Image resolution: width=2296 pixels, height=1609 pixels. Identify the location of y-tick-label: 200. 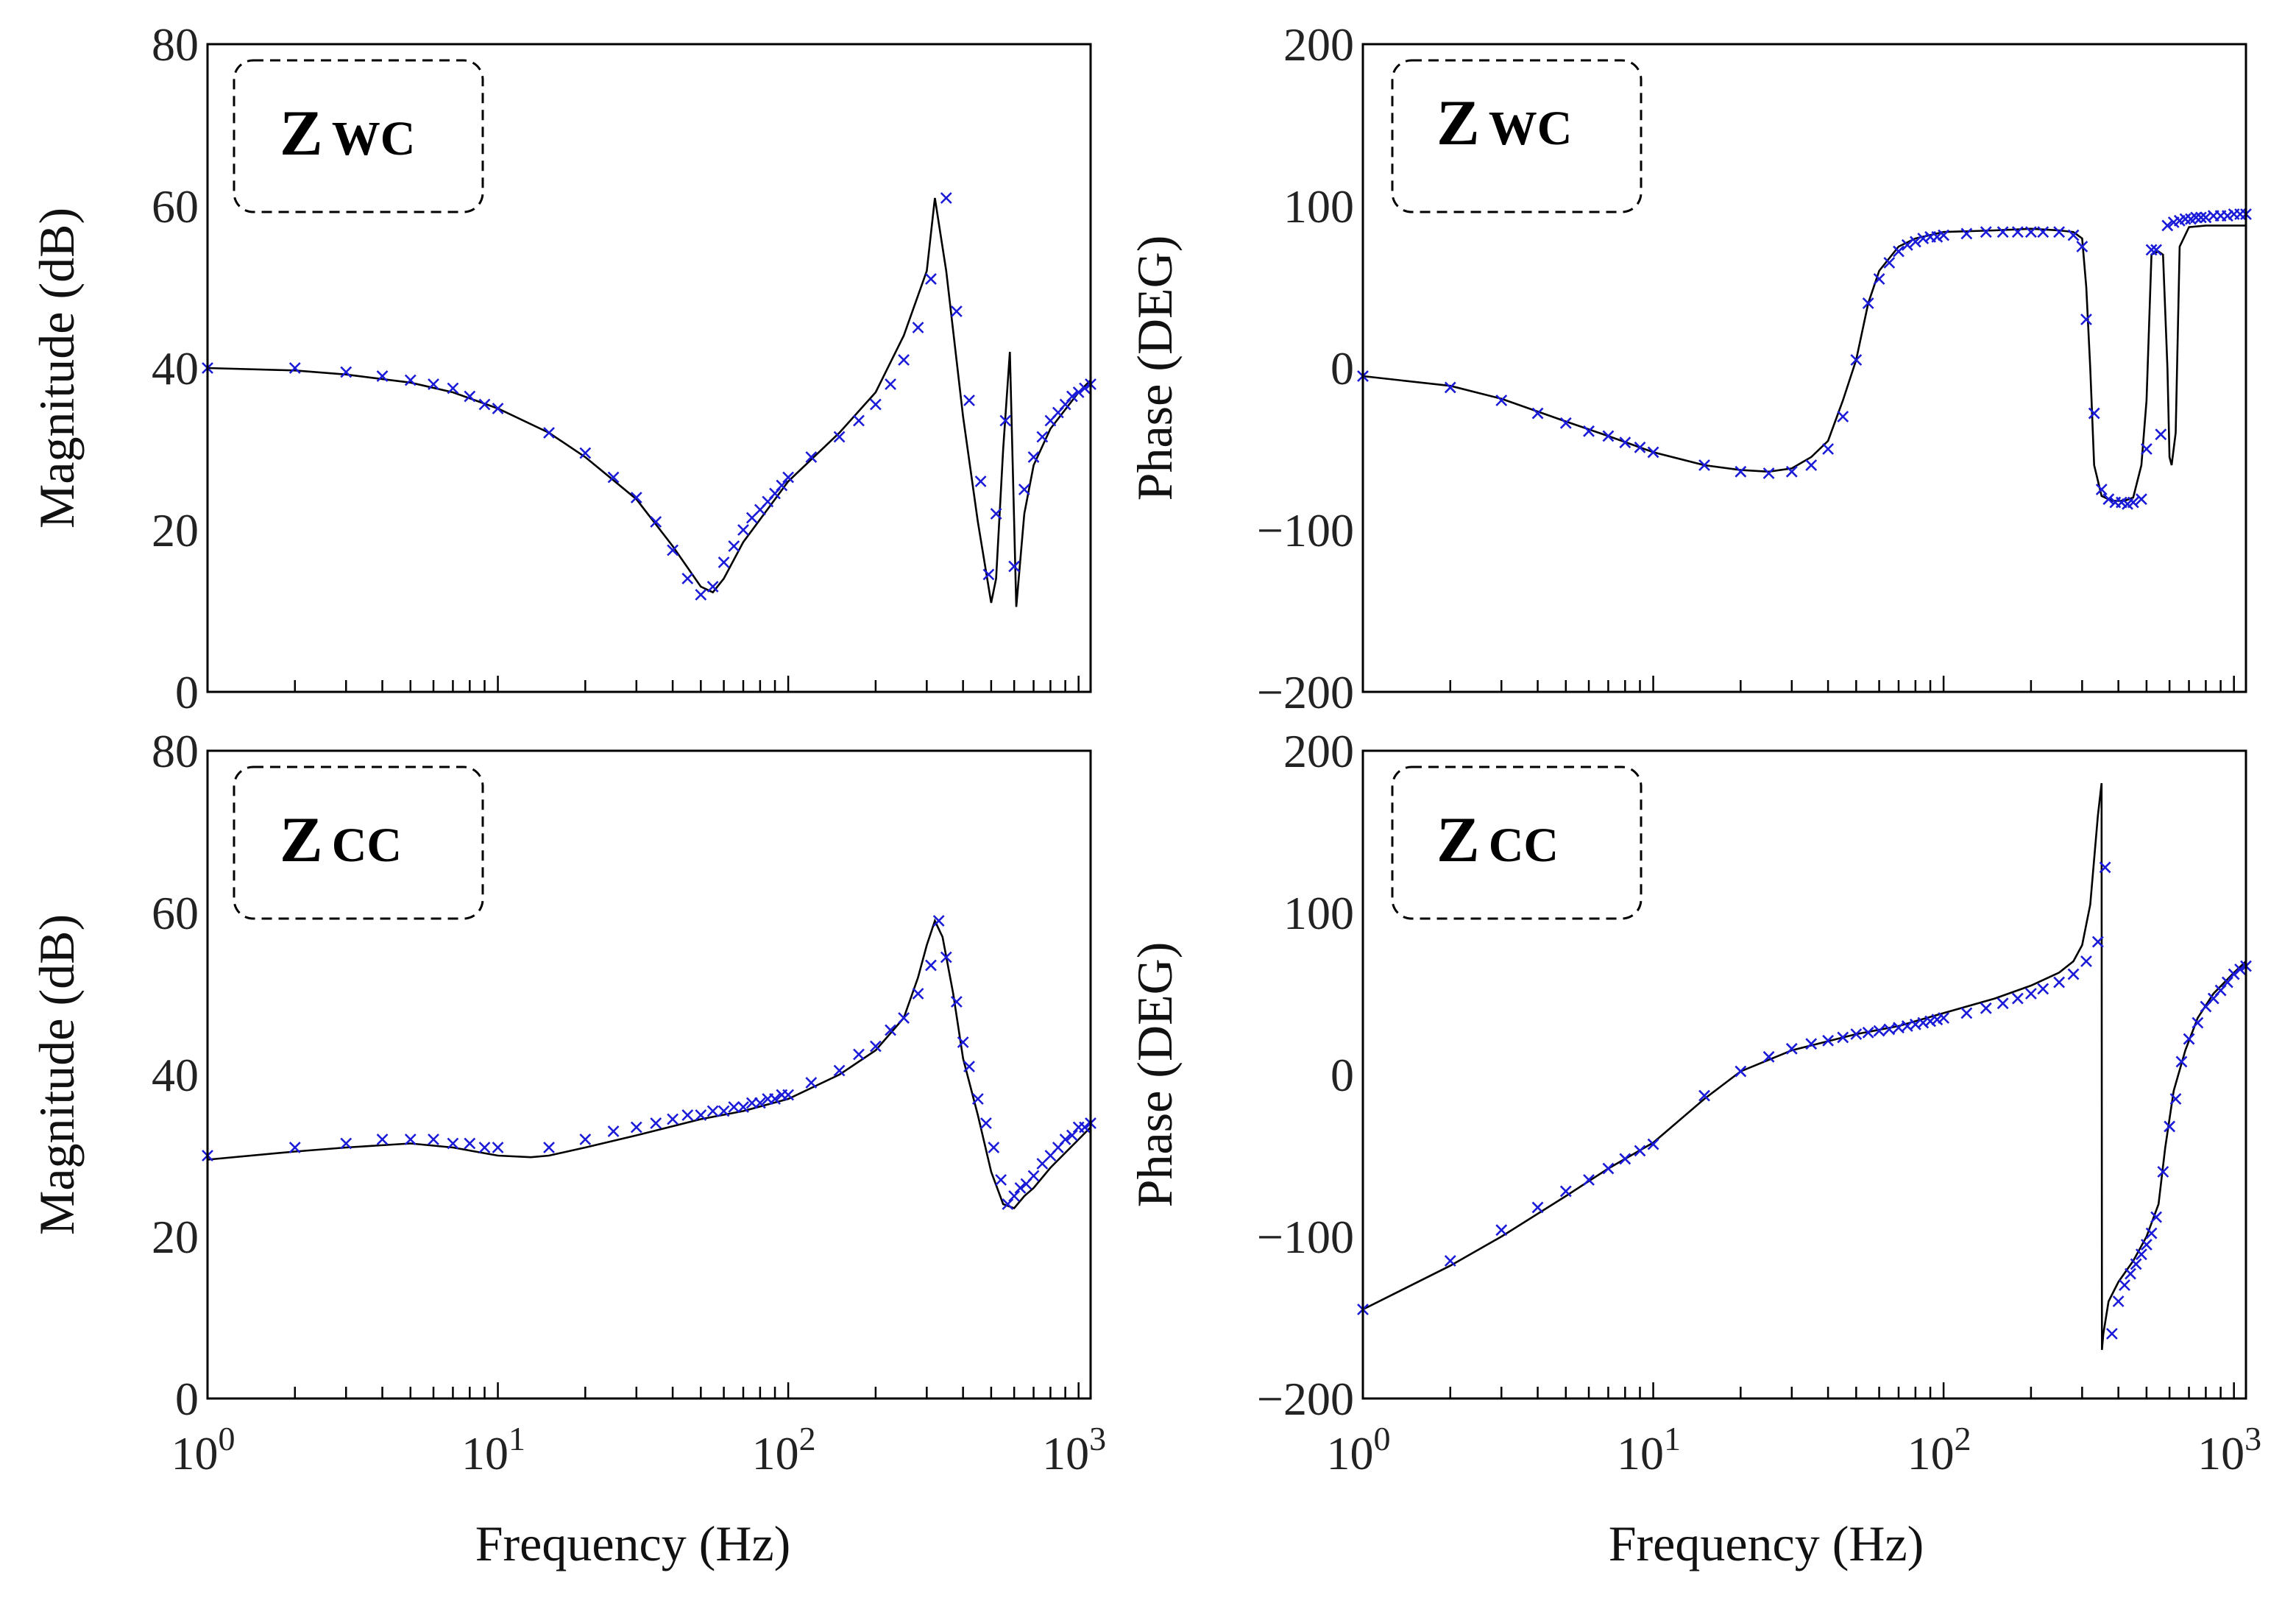
(1318, 44).